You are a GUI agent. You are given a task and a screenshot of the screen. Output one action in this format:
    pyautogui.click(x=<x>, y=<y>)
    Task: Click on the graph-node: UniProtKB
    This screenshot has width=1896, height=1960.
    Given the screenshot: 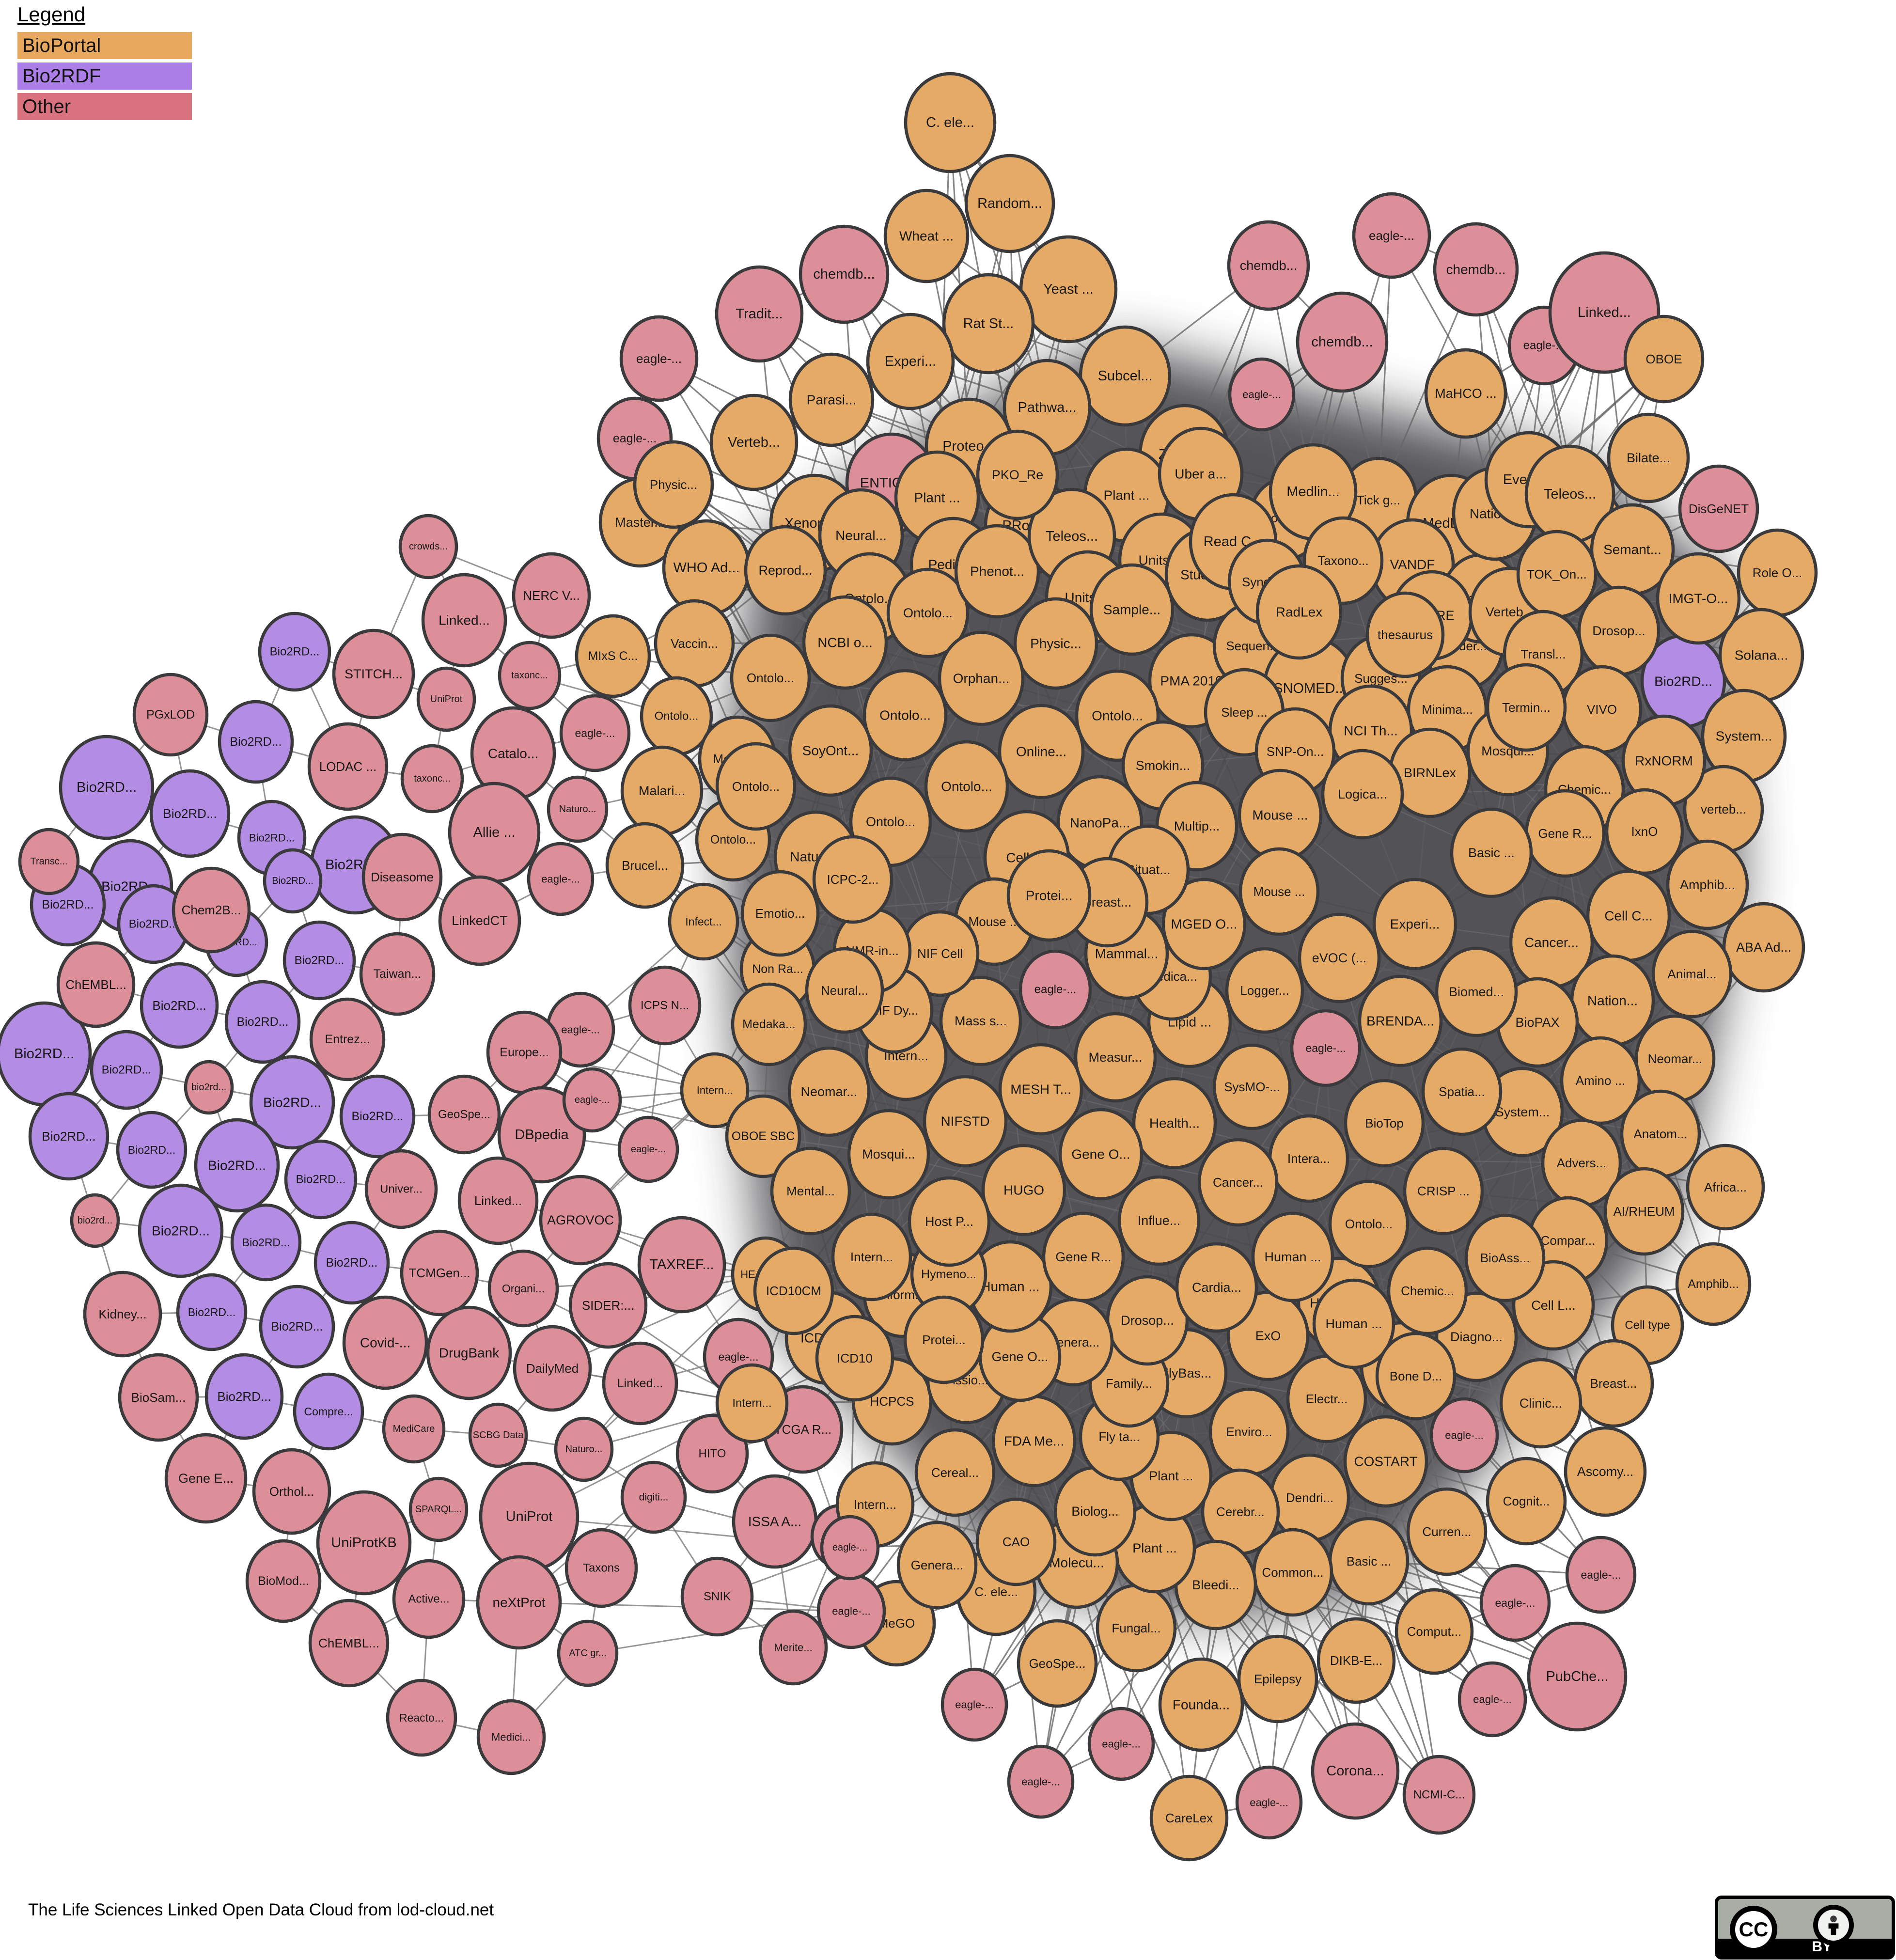 What is the action you would take?
    pyautogui.click(x=364, y=1543)
    